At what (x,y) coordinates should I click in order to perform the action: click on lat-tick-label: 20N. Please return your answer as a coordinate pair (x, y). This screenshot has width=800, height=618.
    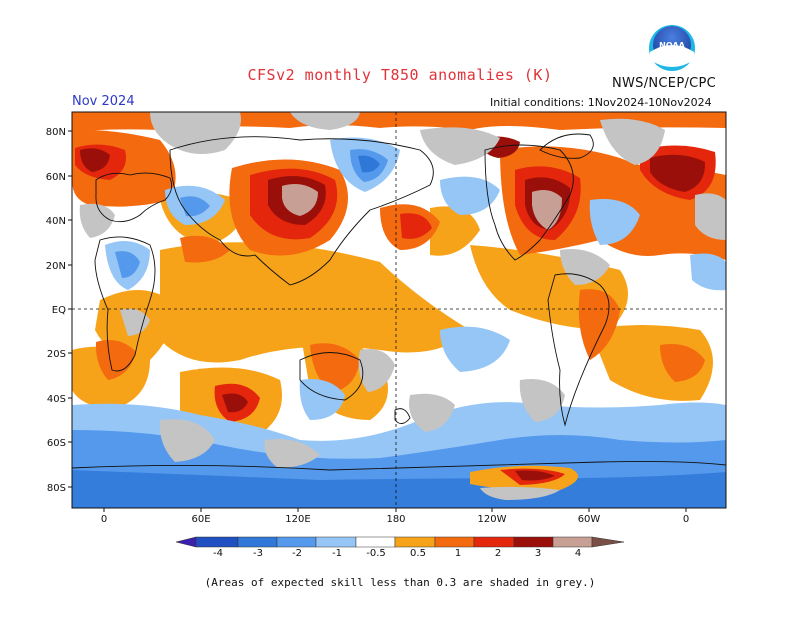
    Looking at the image, I should click on (56, 266).